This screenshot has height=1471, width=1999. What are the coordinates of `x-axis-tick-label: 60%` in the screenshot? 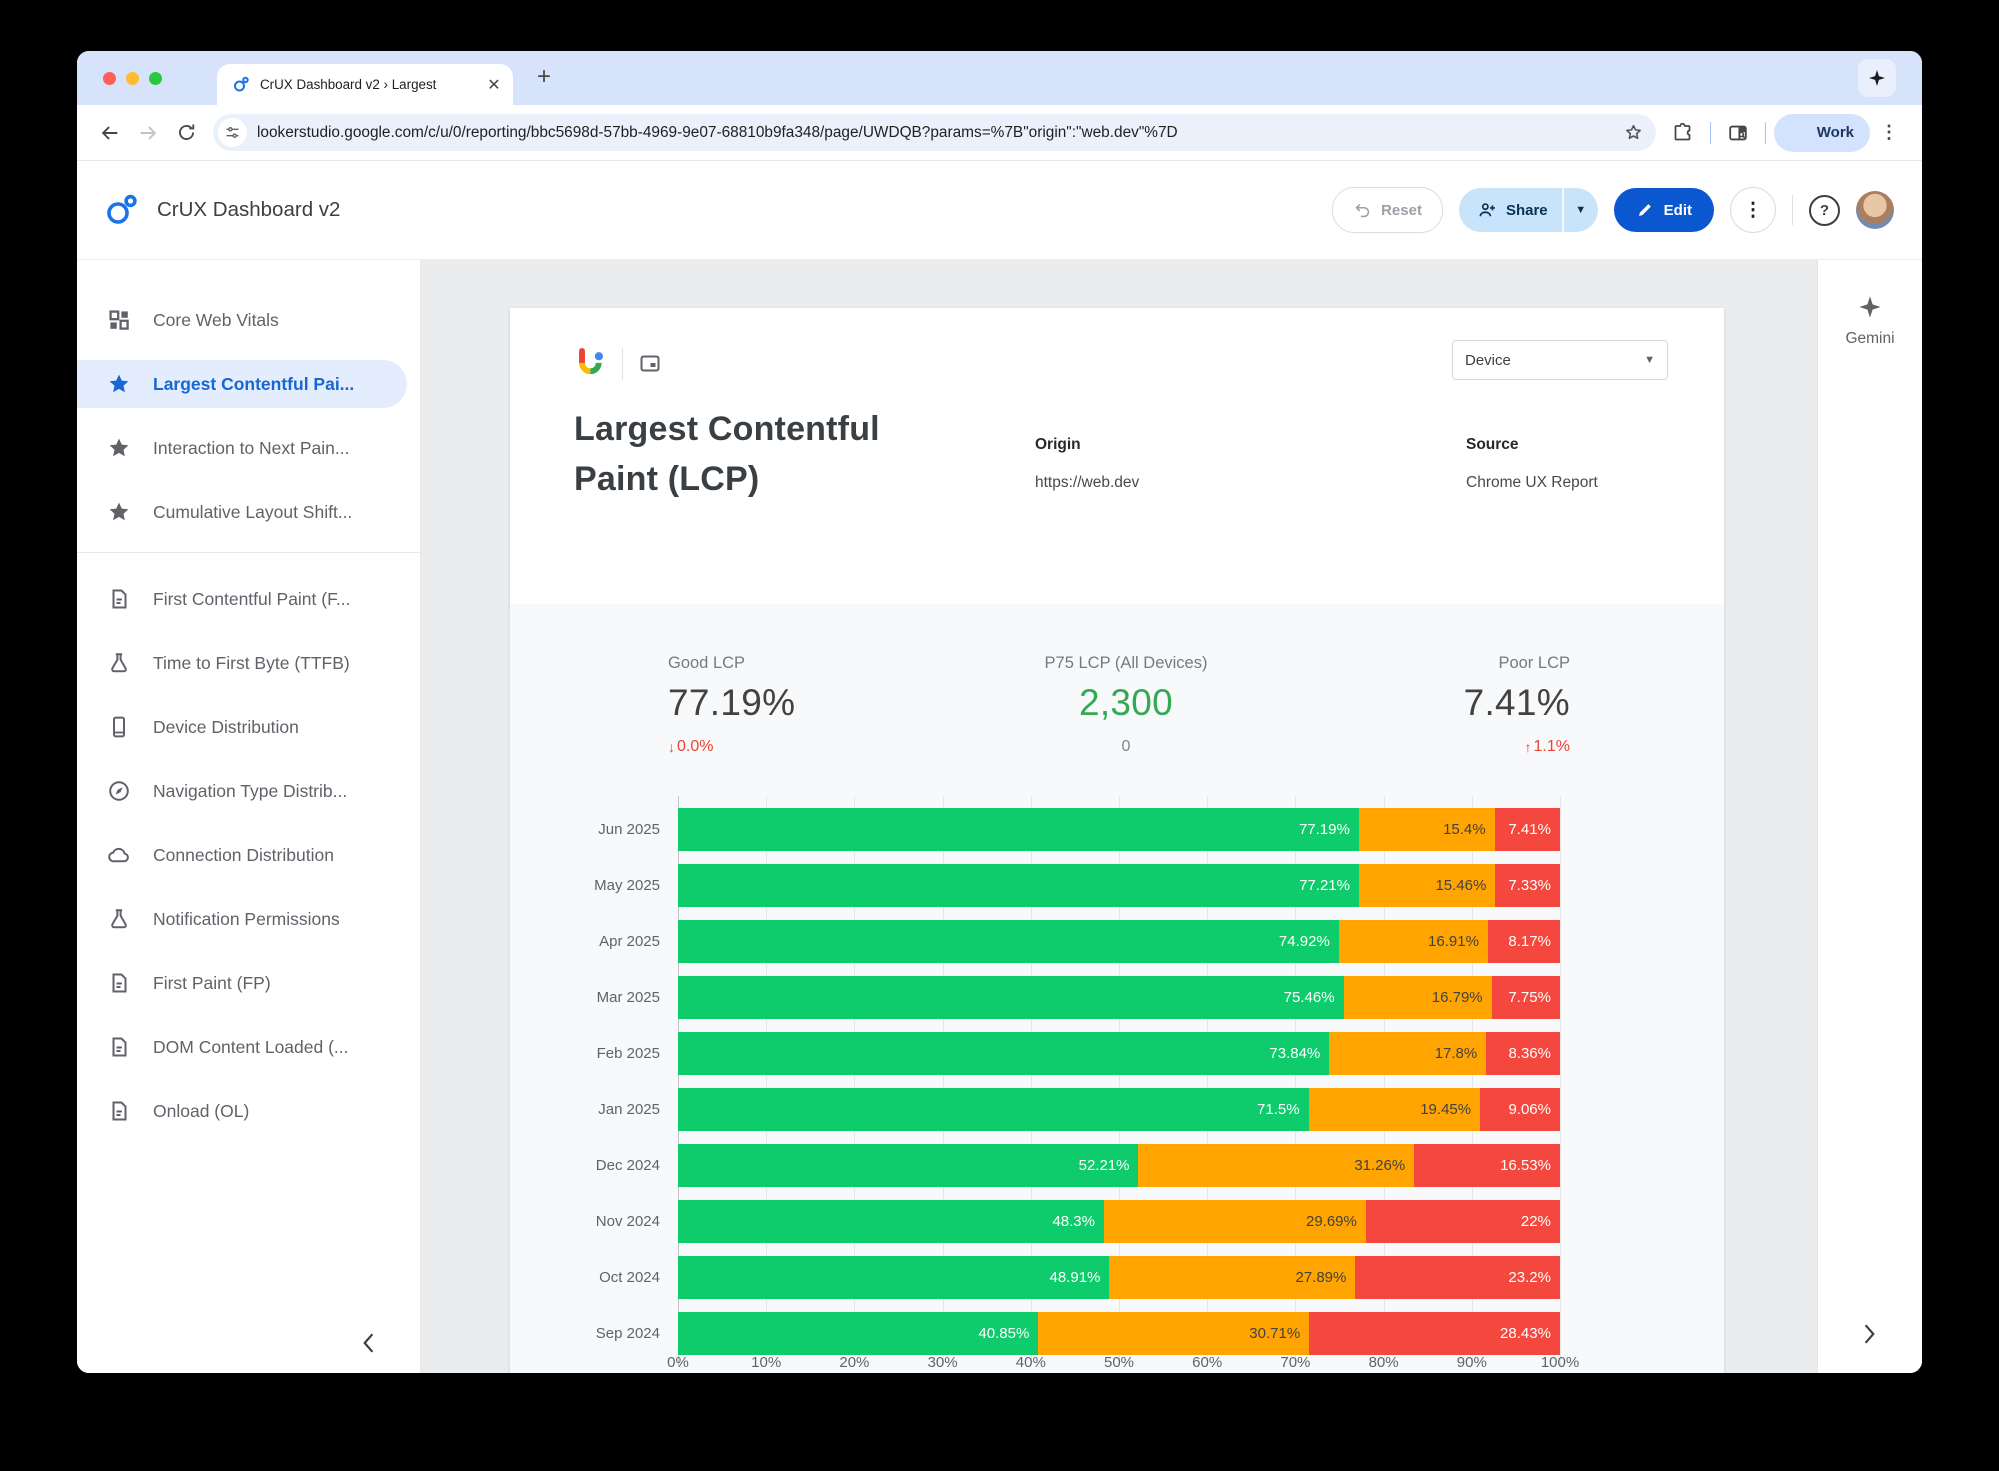 It's located at (1207, 1362).